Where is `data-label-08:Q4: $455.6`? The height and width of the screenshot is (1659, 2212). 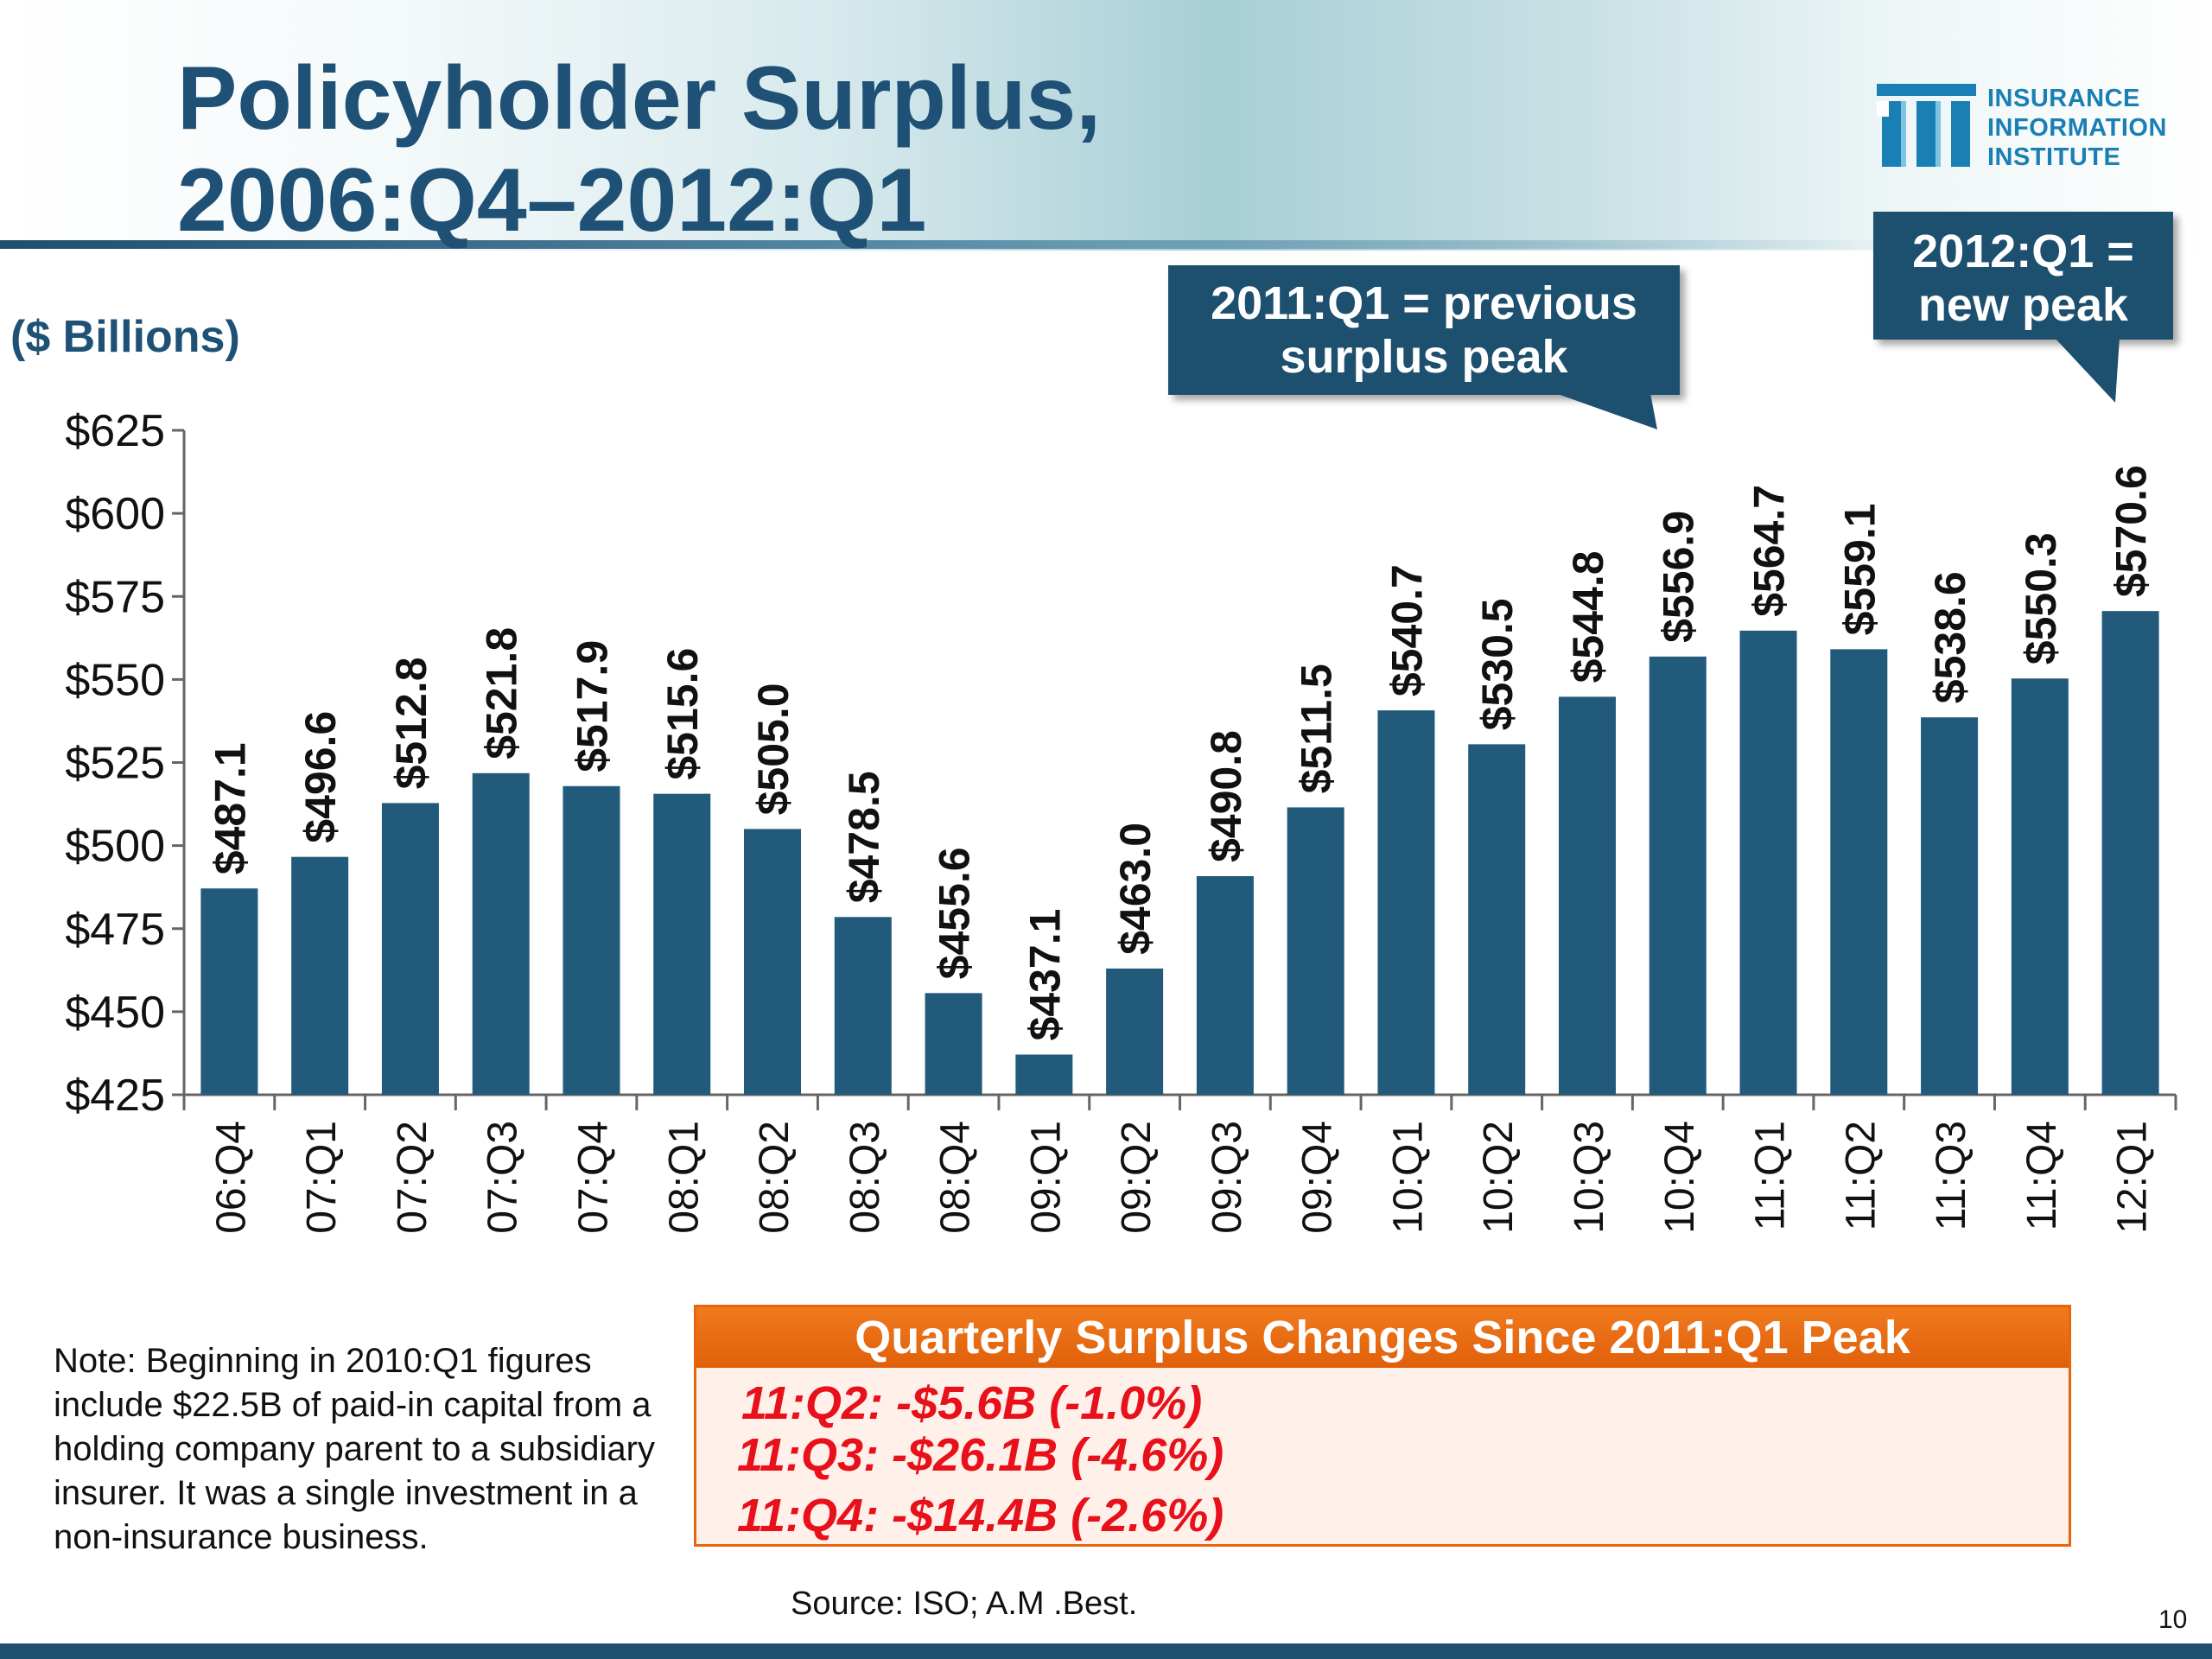 data-label-08:Q4: $455.6 is located at coordinates (955, 913).